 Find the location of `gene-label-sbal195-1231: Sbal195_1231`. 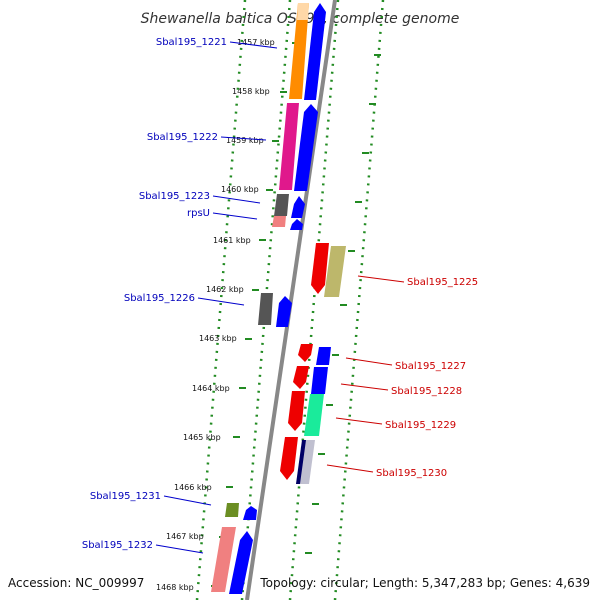

gene-label-sbal195-1231: Sbal195_1231 is located at coordinates (125, 496).